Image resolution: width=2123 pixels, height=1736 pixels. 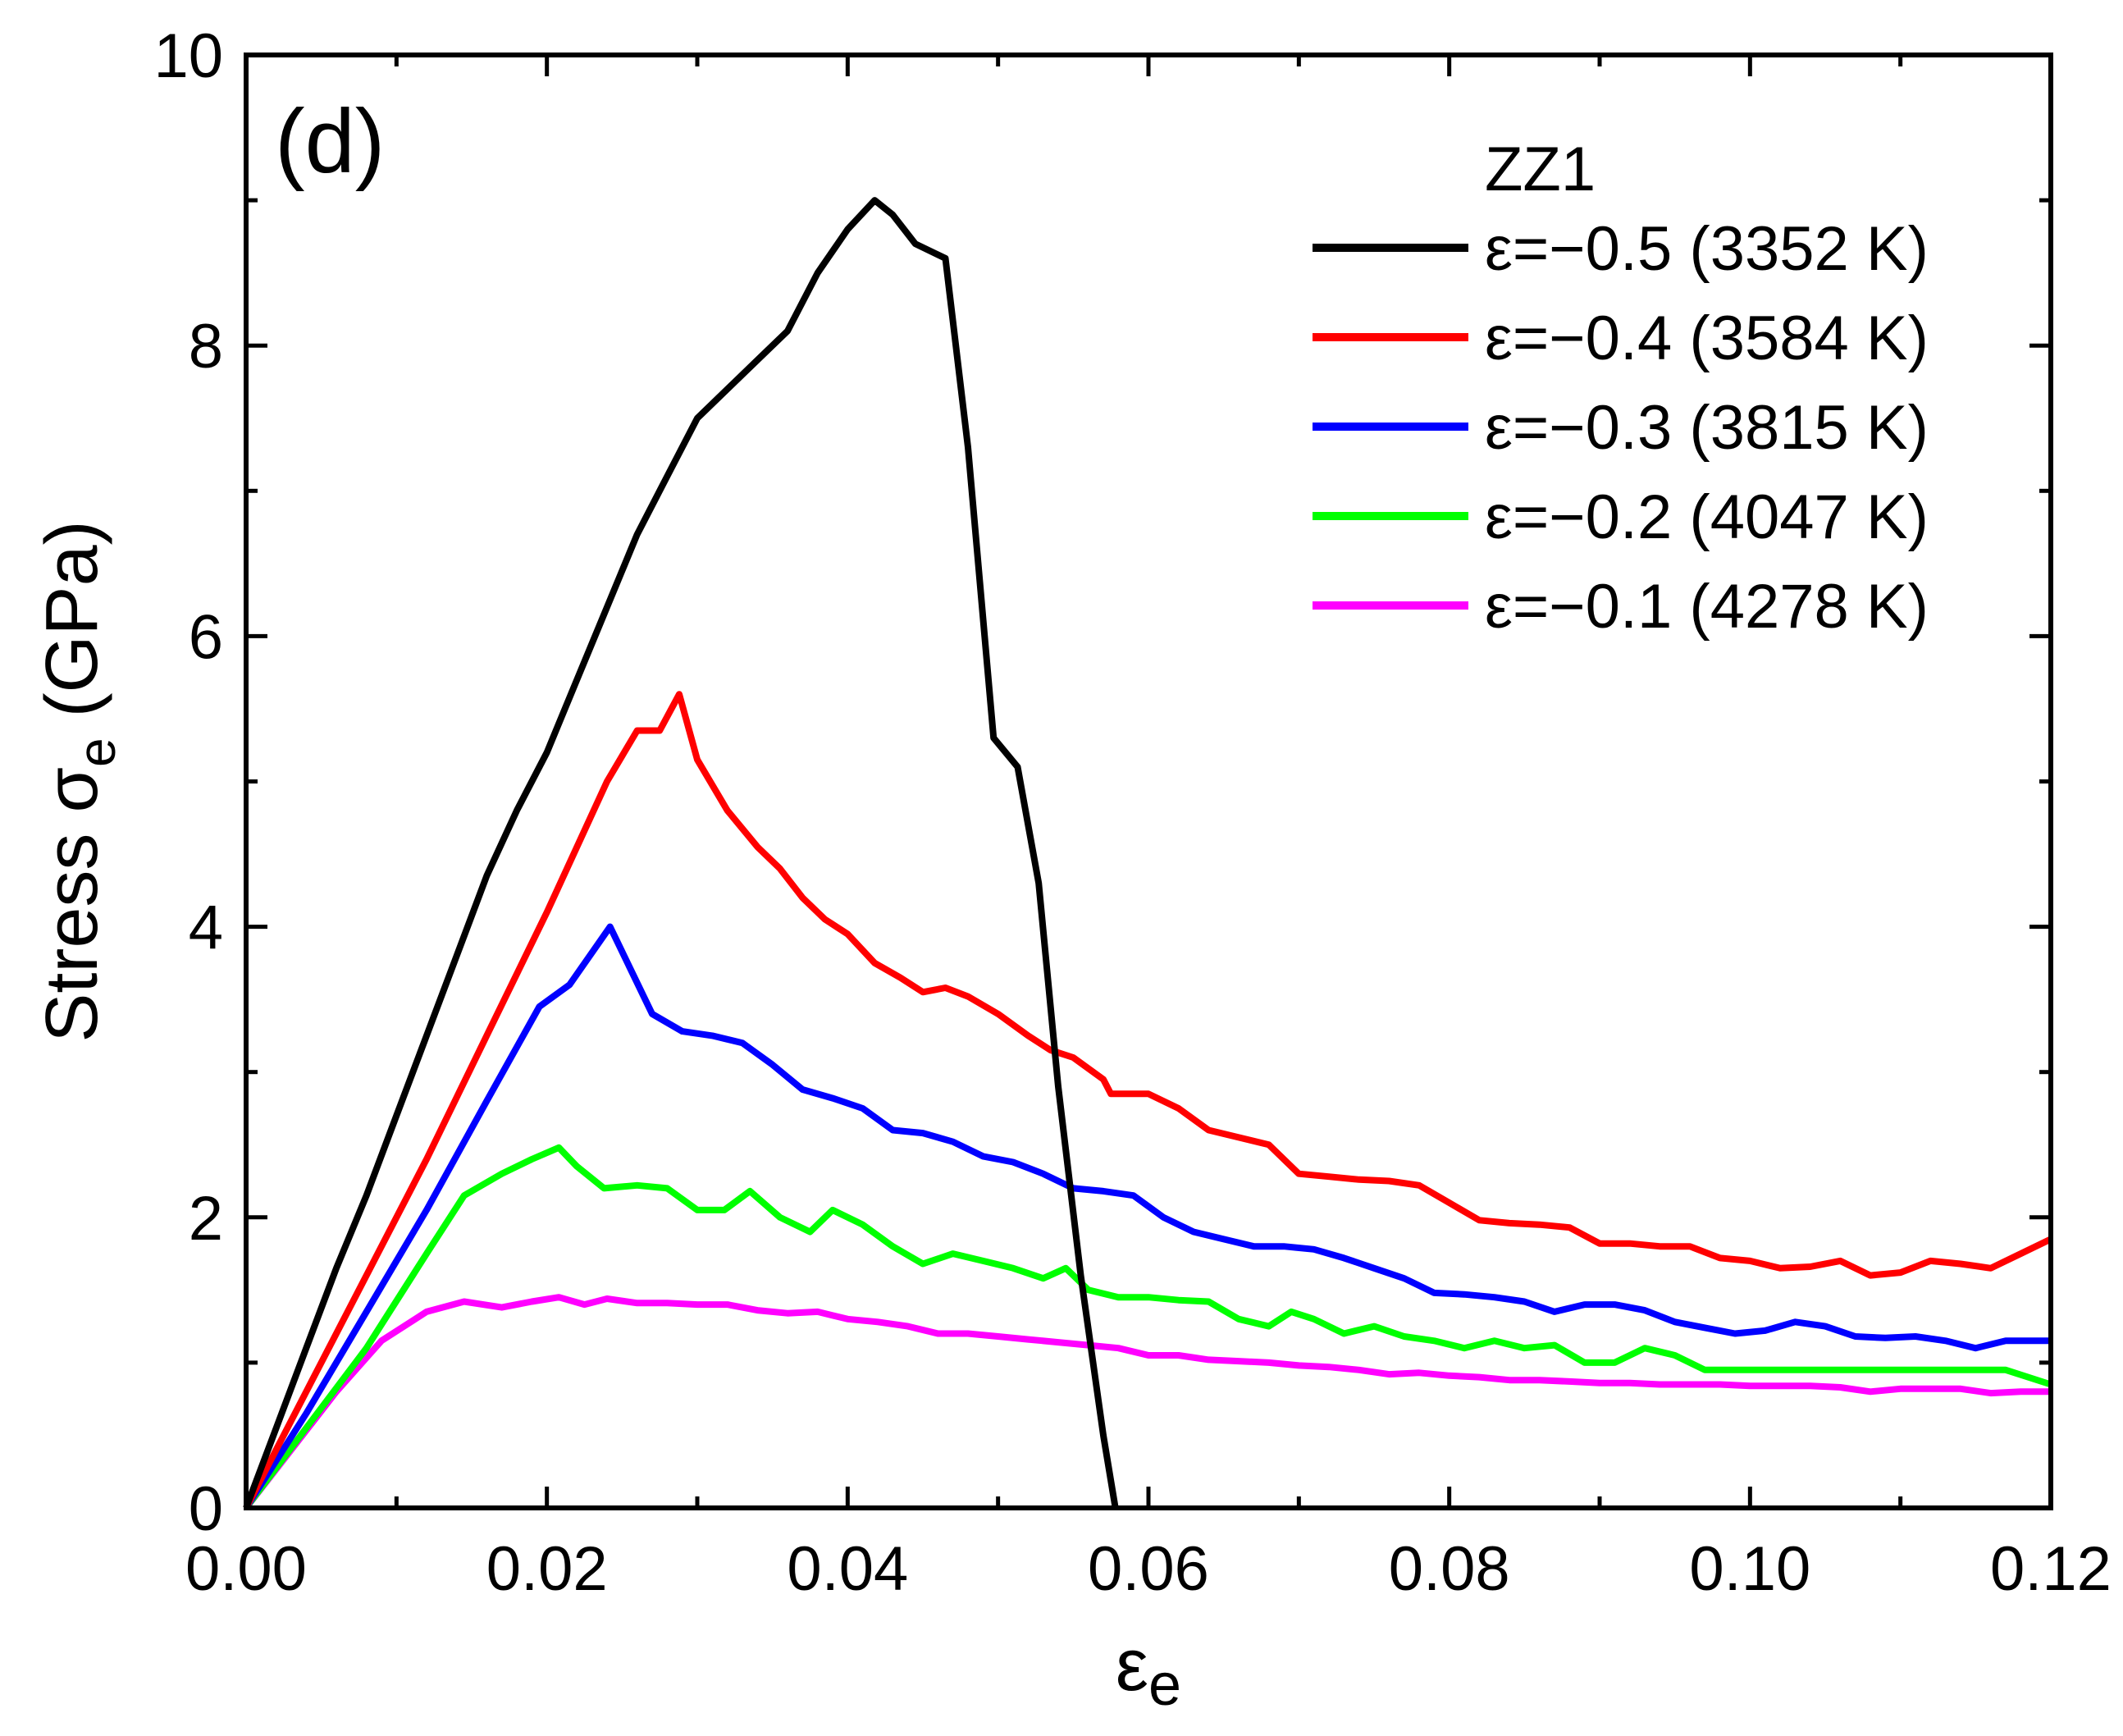 What do you see at coordinates (206, 928) in the screenshot?
I see `y-tick-label: 4` at bounding box center [206, 928].